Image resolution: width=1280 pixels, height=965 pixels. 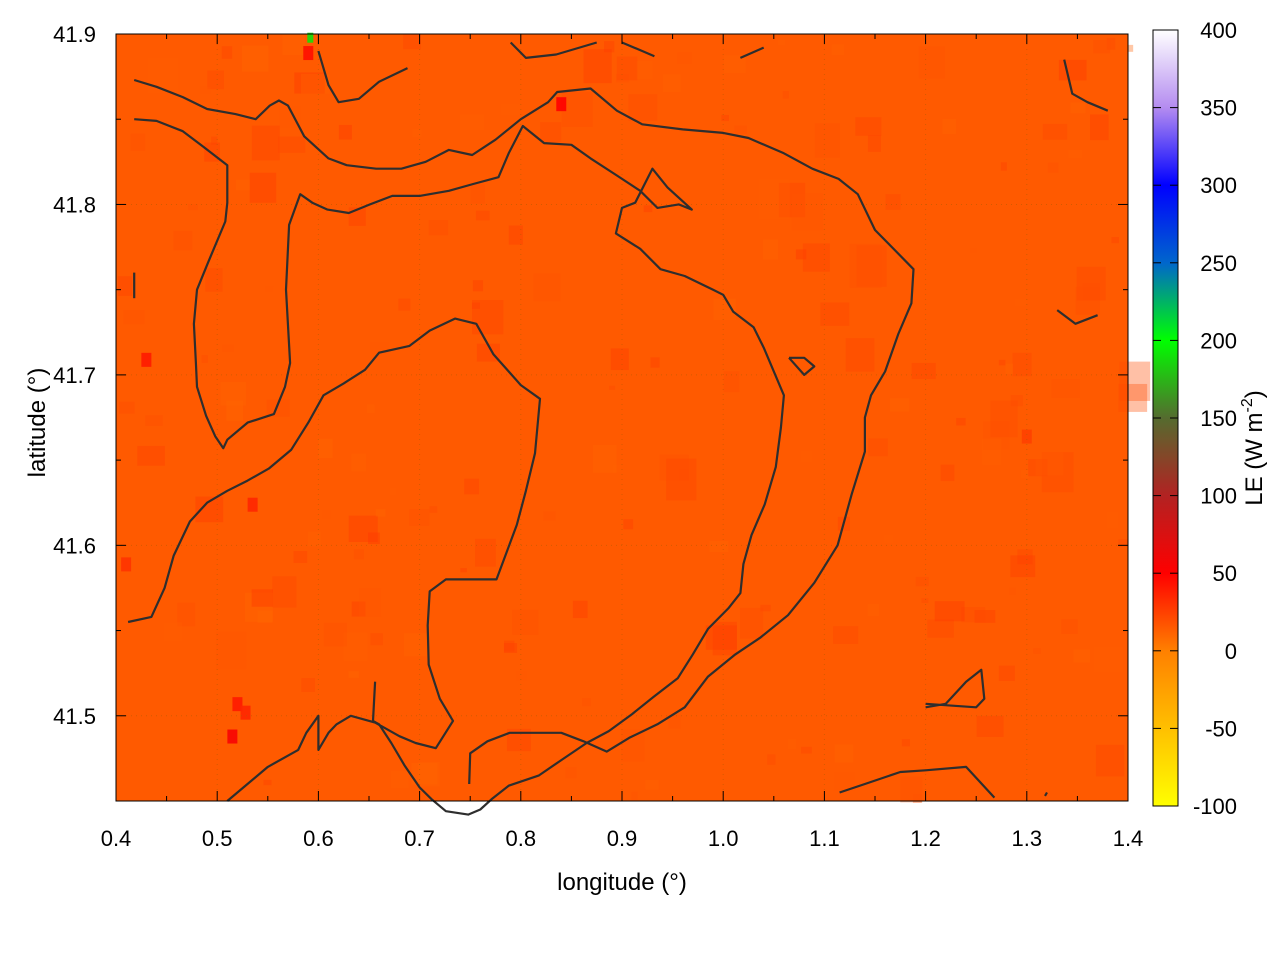 I want to click on x-tick-label: 0.7, so click(x=419, y=838).